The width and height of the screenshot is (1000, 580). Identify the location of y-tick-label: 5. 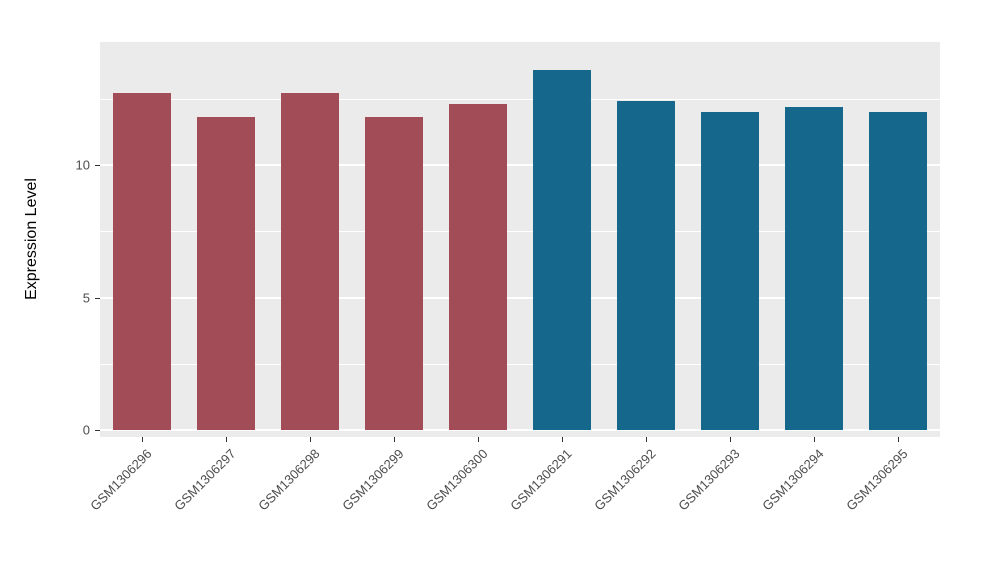
(86, 297).